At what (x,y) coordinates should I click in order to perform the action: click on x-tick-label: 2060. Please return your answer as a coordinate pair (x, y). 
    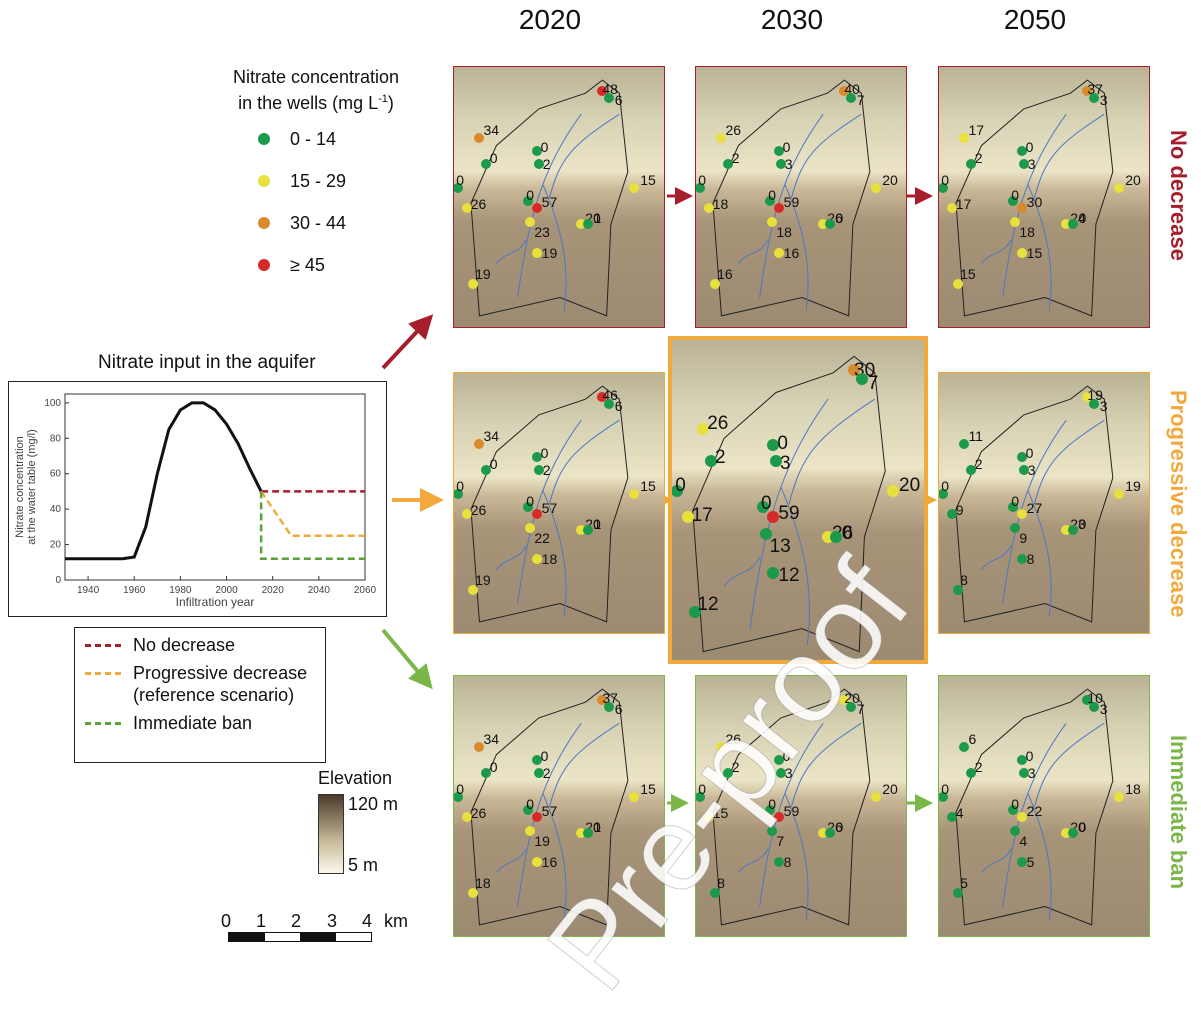
    Looking at the image, I should click on (365, 590).